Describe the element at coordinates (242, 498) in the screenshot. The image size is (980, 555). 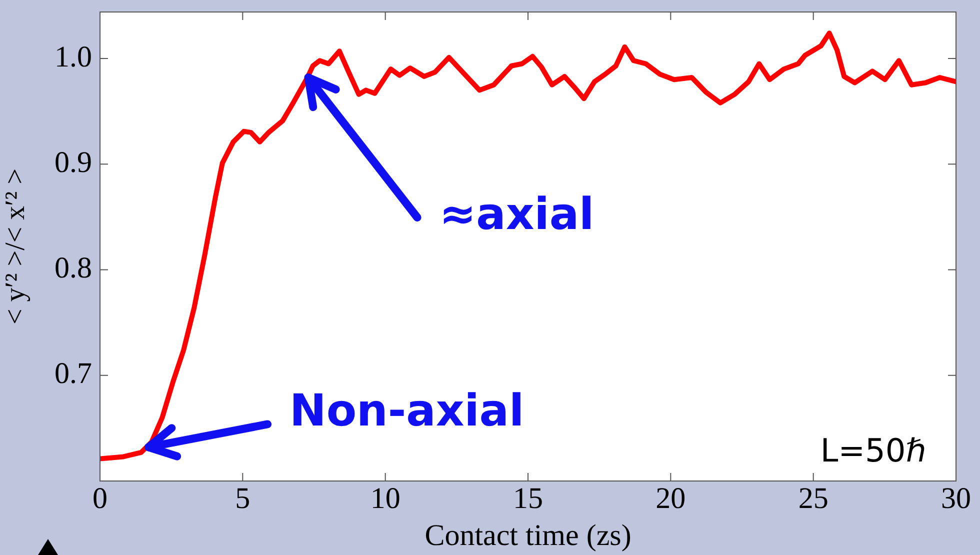
I see `x-tick-label: 5` at that location.